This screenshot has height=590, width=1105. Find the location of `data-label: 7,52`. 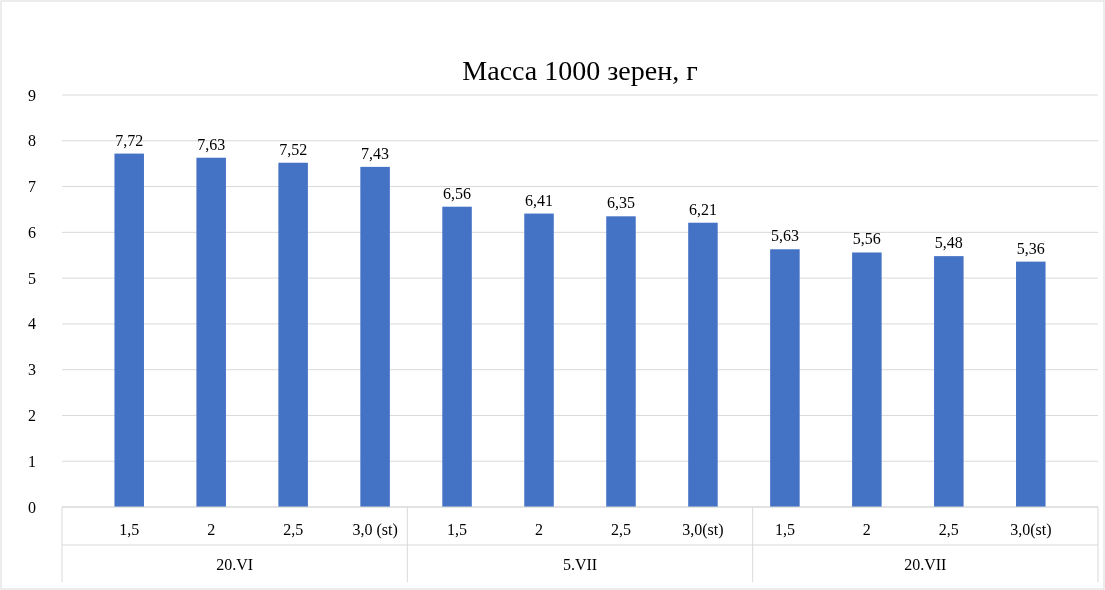

data-label: 7,52 is located at coordinates (293, 149).